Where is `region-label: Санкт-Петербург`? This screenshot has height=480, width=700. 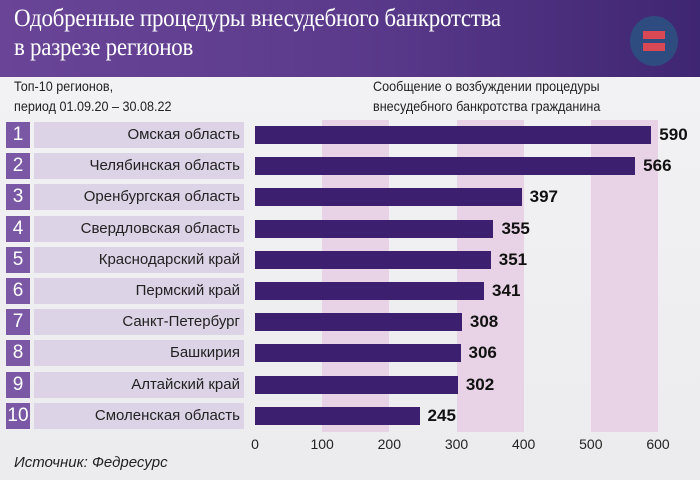
region-label: Санкт-Петербург is located at coordinates (139, 322).